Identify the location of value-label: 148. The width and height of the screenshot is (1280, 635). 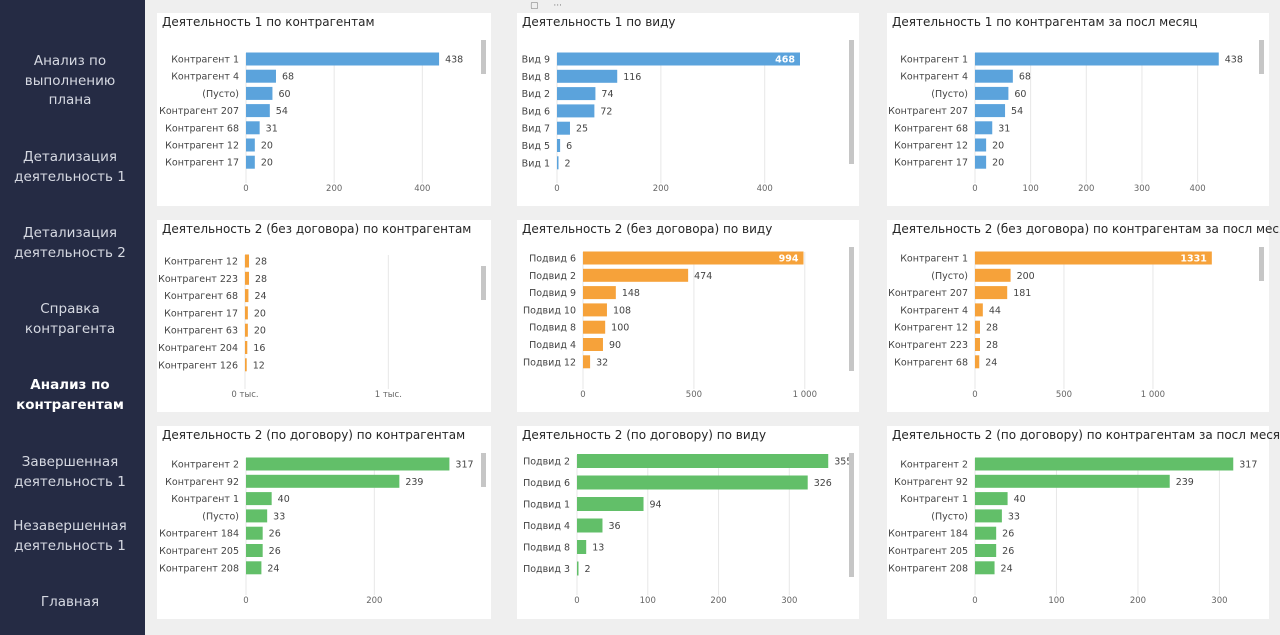
(631, 293).